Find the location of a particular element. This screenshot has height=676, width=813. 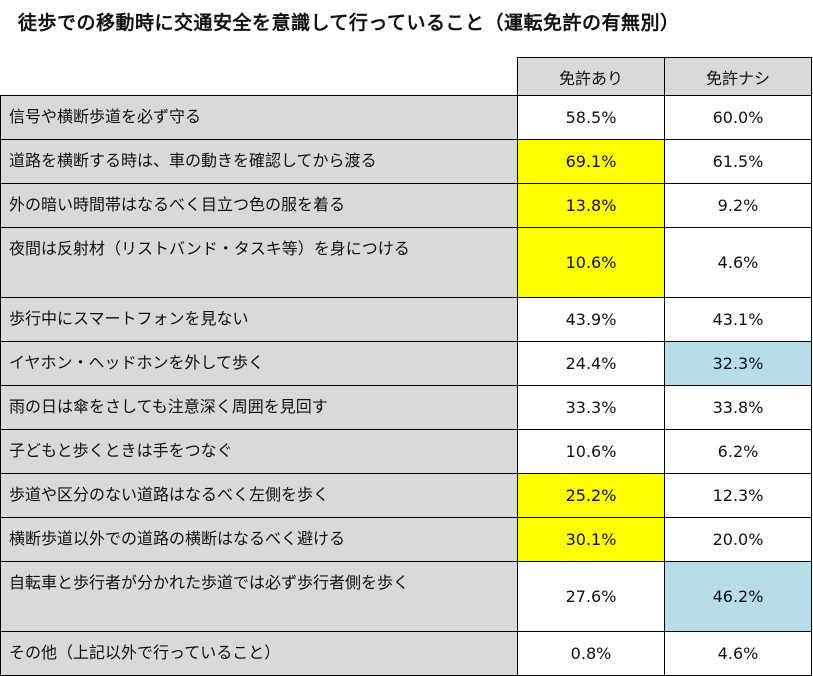

table-row: イヤホン・ヘッドホンを外して歩く 24.4% 32.3% is located at coordinates (406, 363).